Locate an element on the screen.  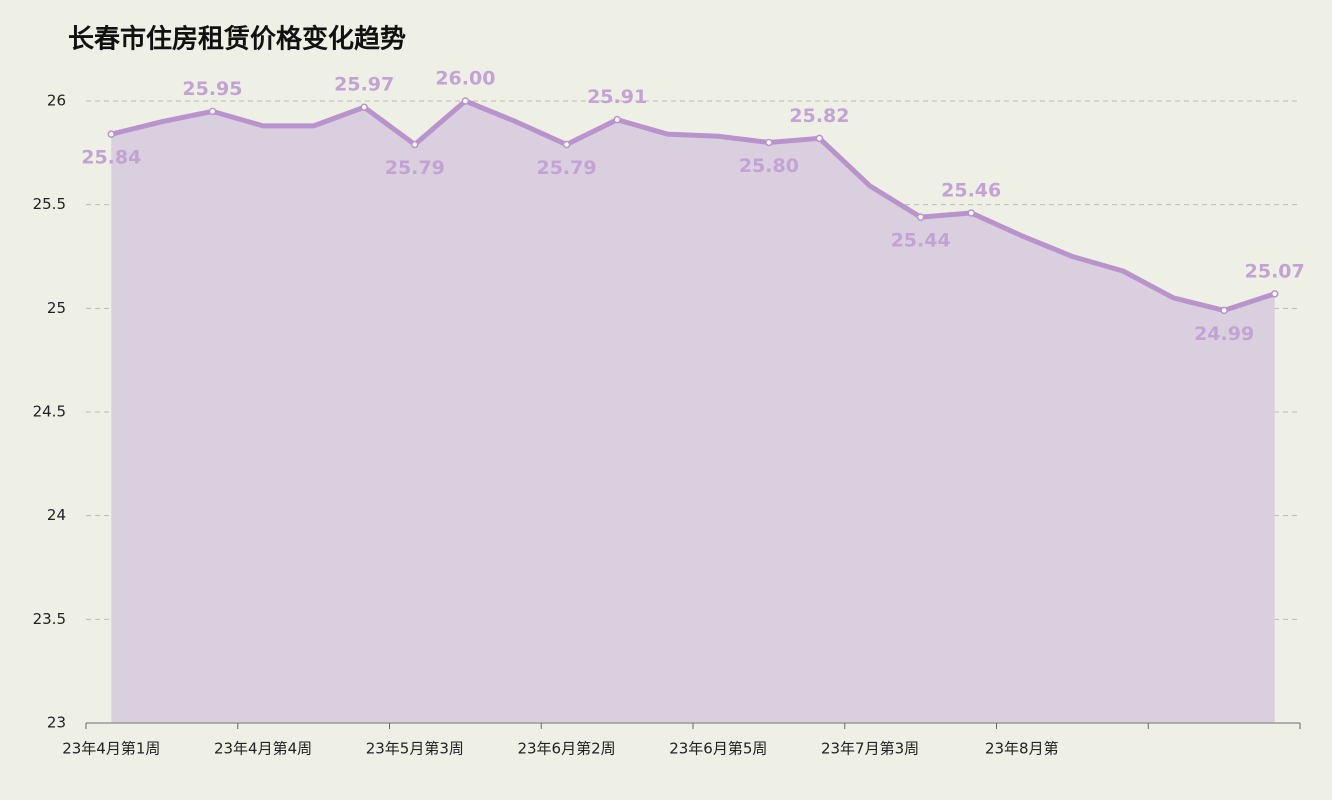
y-tick-label: 26 is located at coordinates (56, 101).